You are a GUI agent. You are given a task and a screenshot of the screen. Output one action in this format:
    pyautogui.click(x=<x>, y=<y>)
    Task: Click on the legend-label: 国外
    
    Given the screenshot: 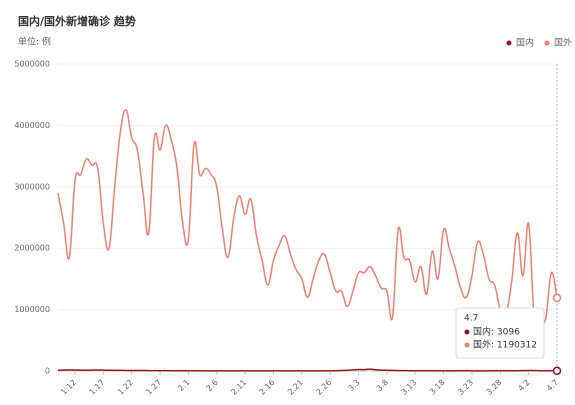 What is the action you would take?
    pyautogui.click(x=563, y=43)
    